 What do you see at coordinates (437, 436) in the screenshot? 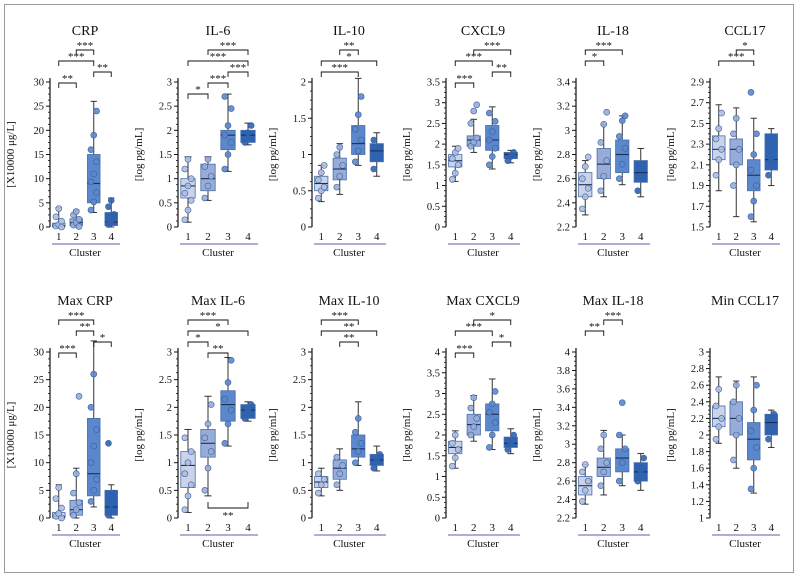
I see `y-tick-label: 2` at bounding box center [437, 436].